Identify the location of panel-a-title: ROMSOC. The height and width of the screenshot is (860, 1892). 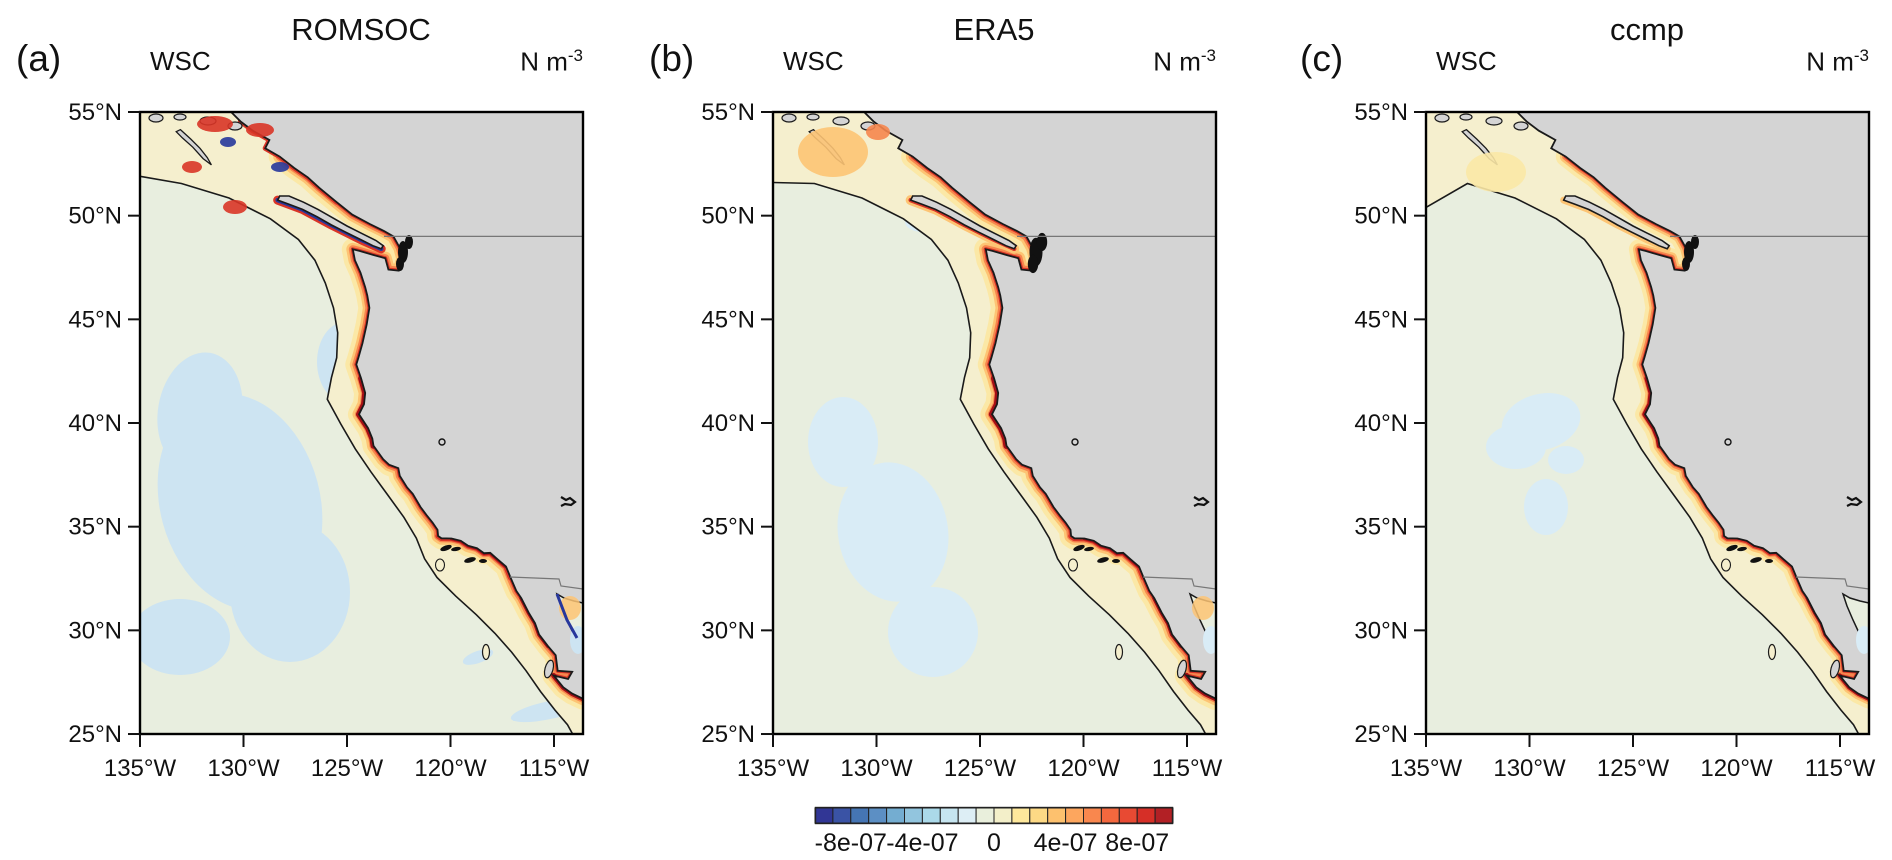
(361, 29).